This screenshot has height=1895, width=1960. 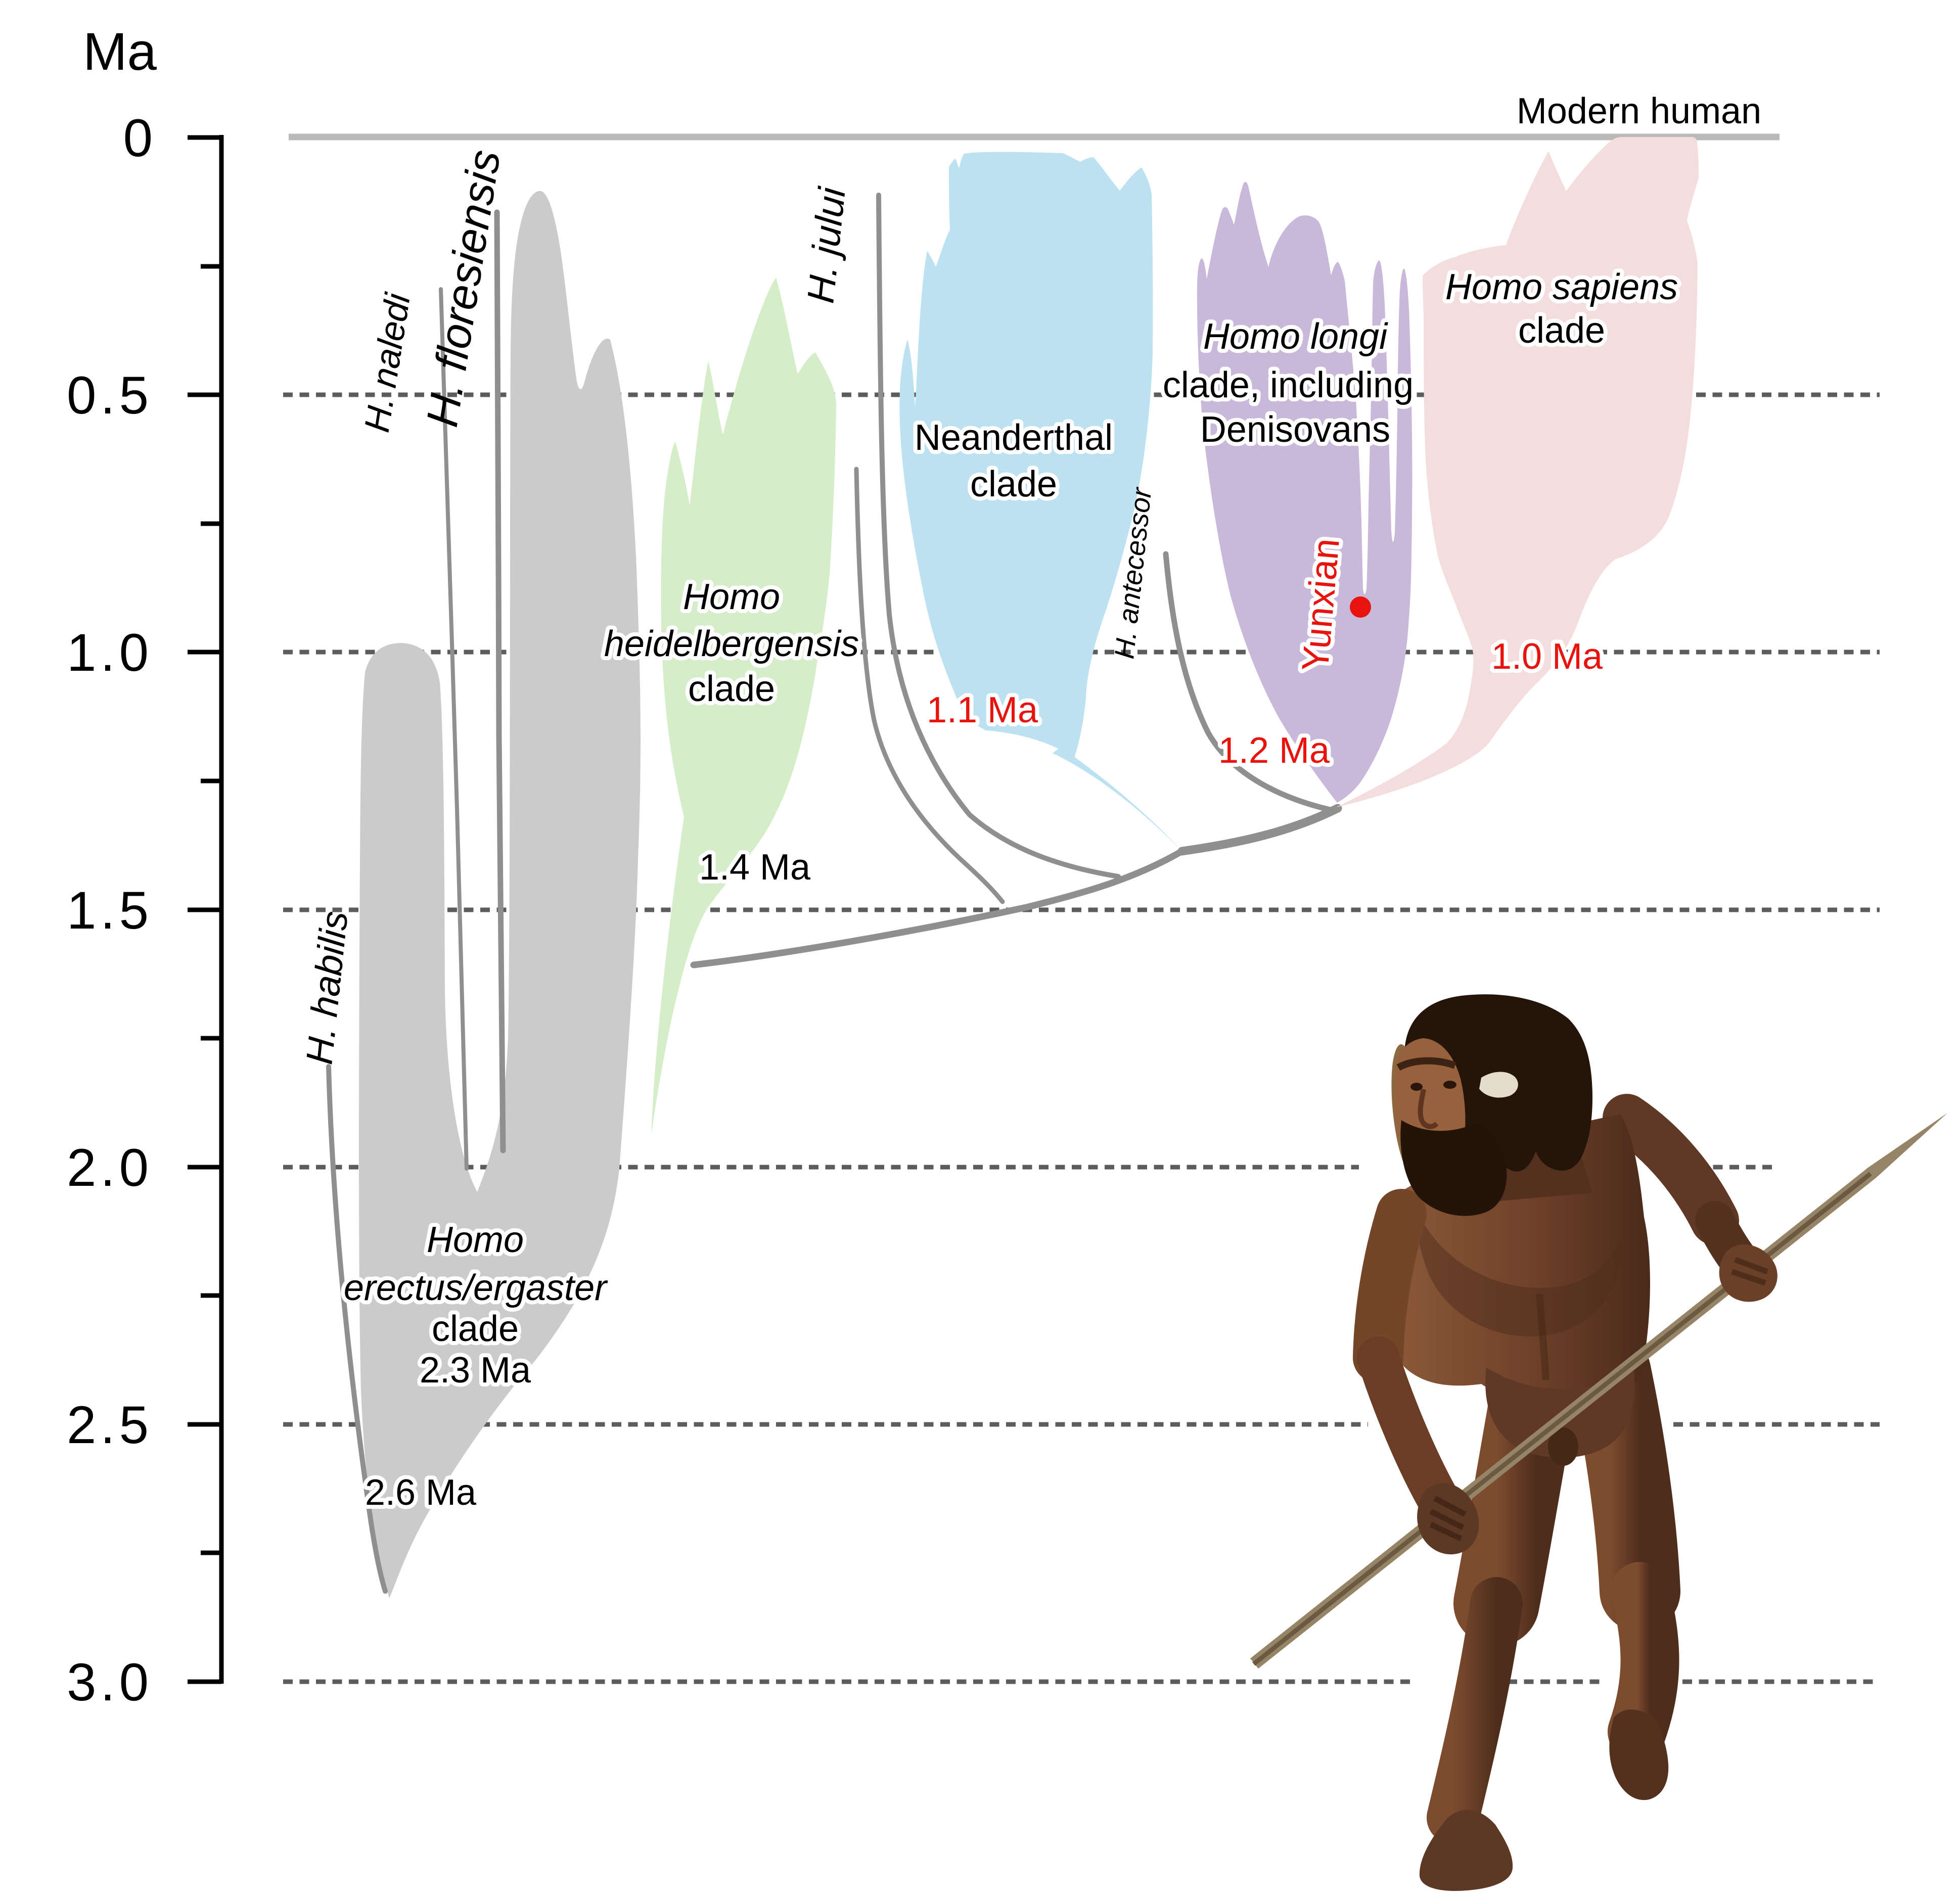 I want to click on svg-text: 1.2 Ma, so click(x=1274, y=750).